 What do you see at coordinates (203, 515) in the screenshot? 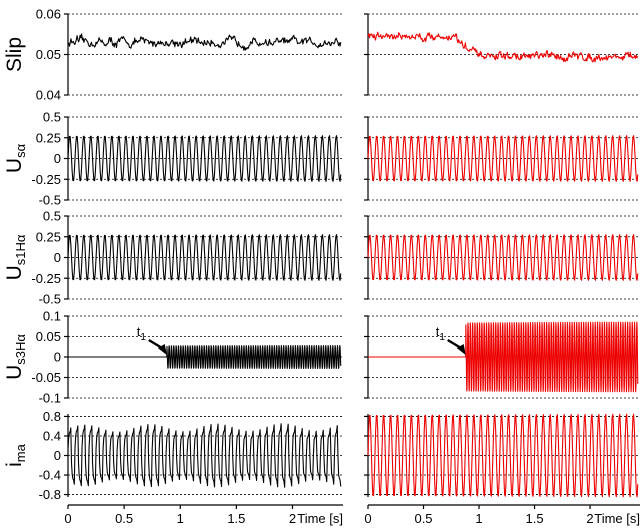
I see `xaxis-left: 0 0.5 1 1.5 2 Time [s]` at bounding box center [203, 515].